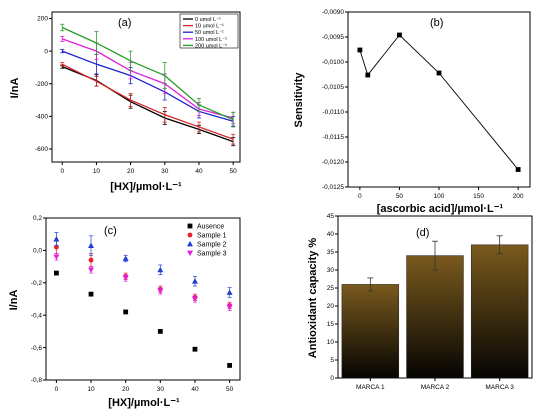 This screenshot has height=415, width=550. What do you see at coordinates (333, 37) in the screenshot?
I see `panel-b-ytick-label: -0,0095` at bounding box center [333, 37].